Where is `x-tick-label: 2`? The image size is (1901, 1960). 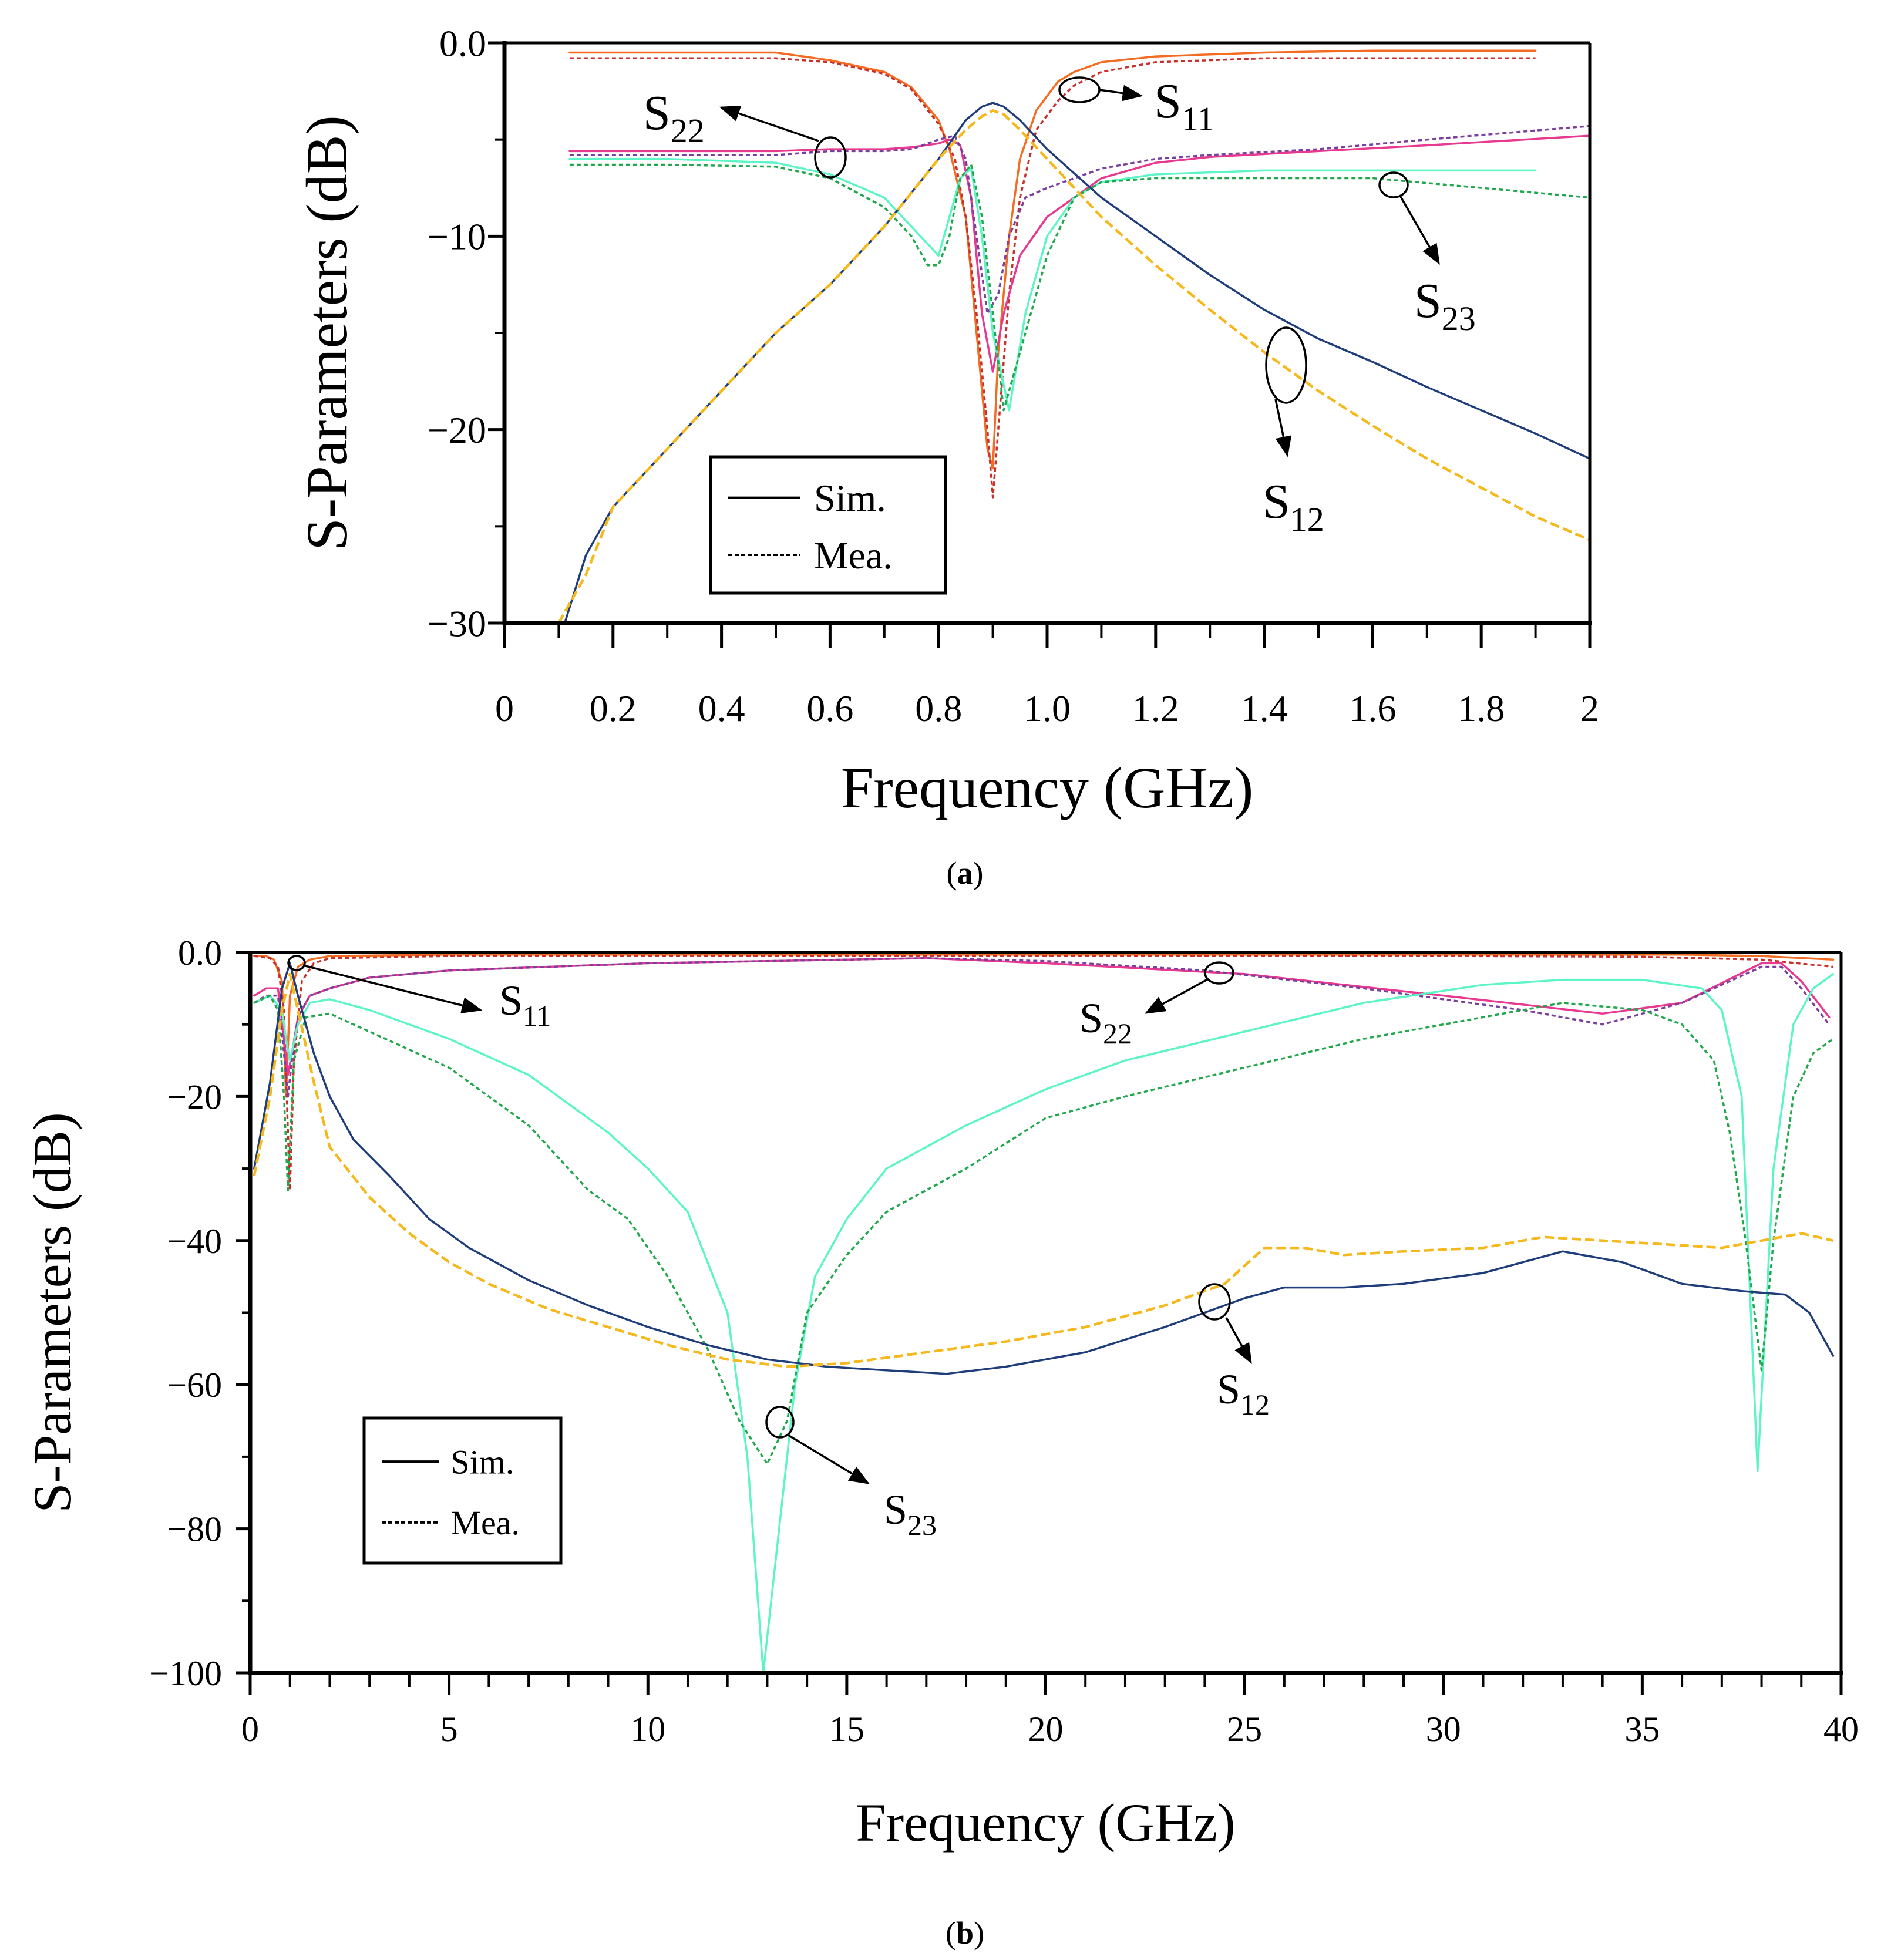
x-tick-label: 2 is located at coordinates (1589, 708).